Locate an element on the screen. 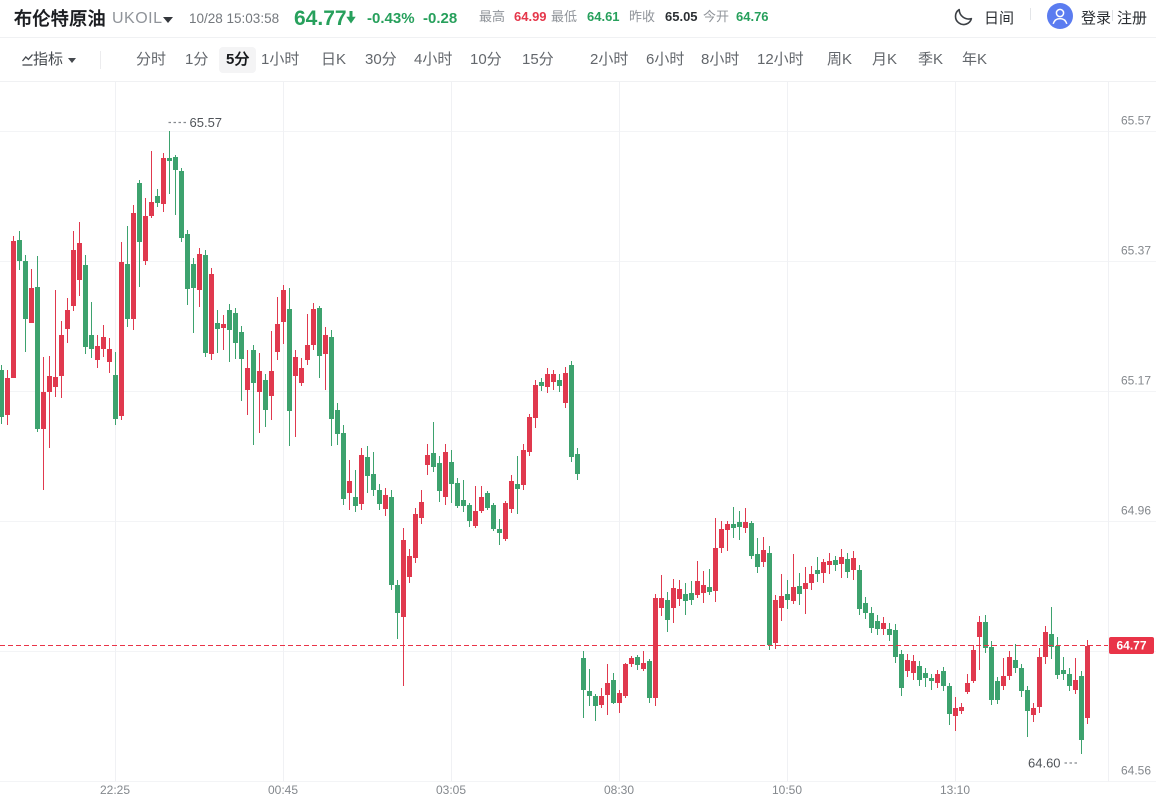 This screenshot has width=1156, height=806. svg-text: 00:45 is located at coordinates (283, 790).